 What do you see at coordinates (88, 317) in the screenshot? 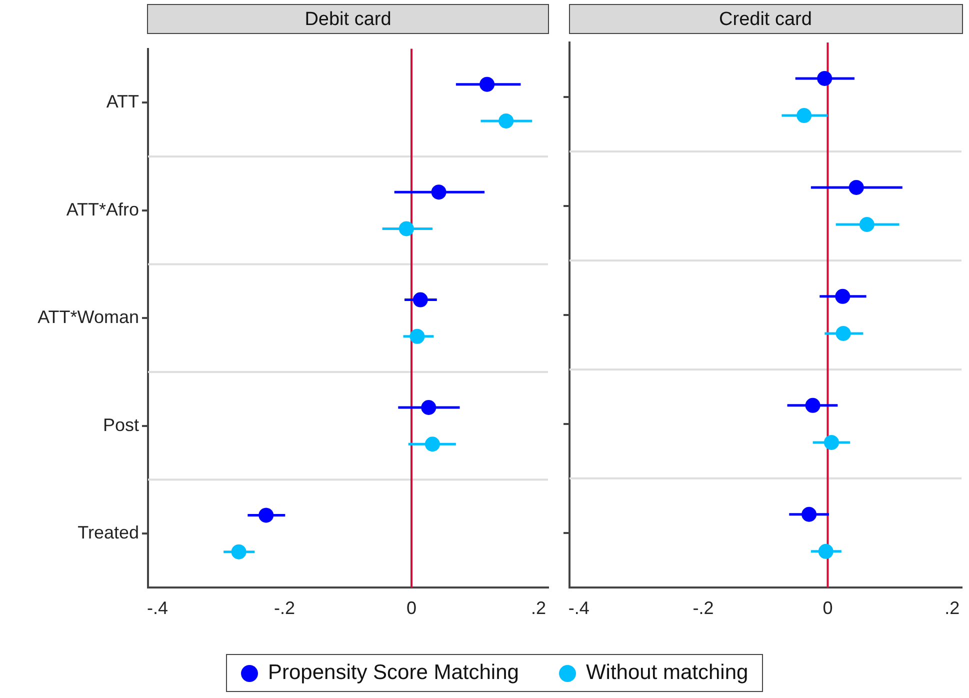
I see `y-tick-label: ATT*Woman` at bounding box center [88, 317].